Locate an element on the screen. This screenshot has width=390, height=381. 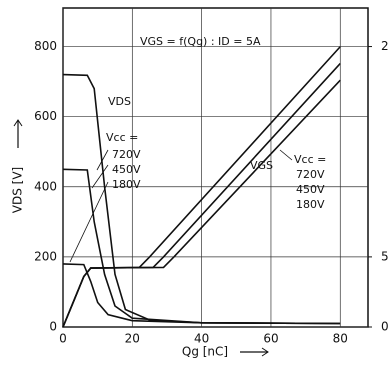
series-line is located at coordinates (201, 294).